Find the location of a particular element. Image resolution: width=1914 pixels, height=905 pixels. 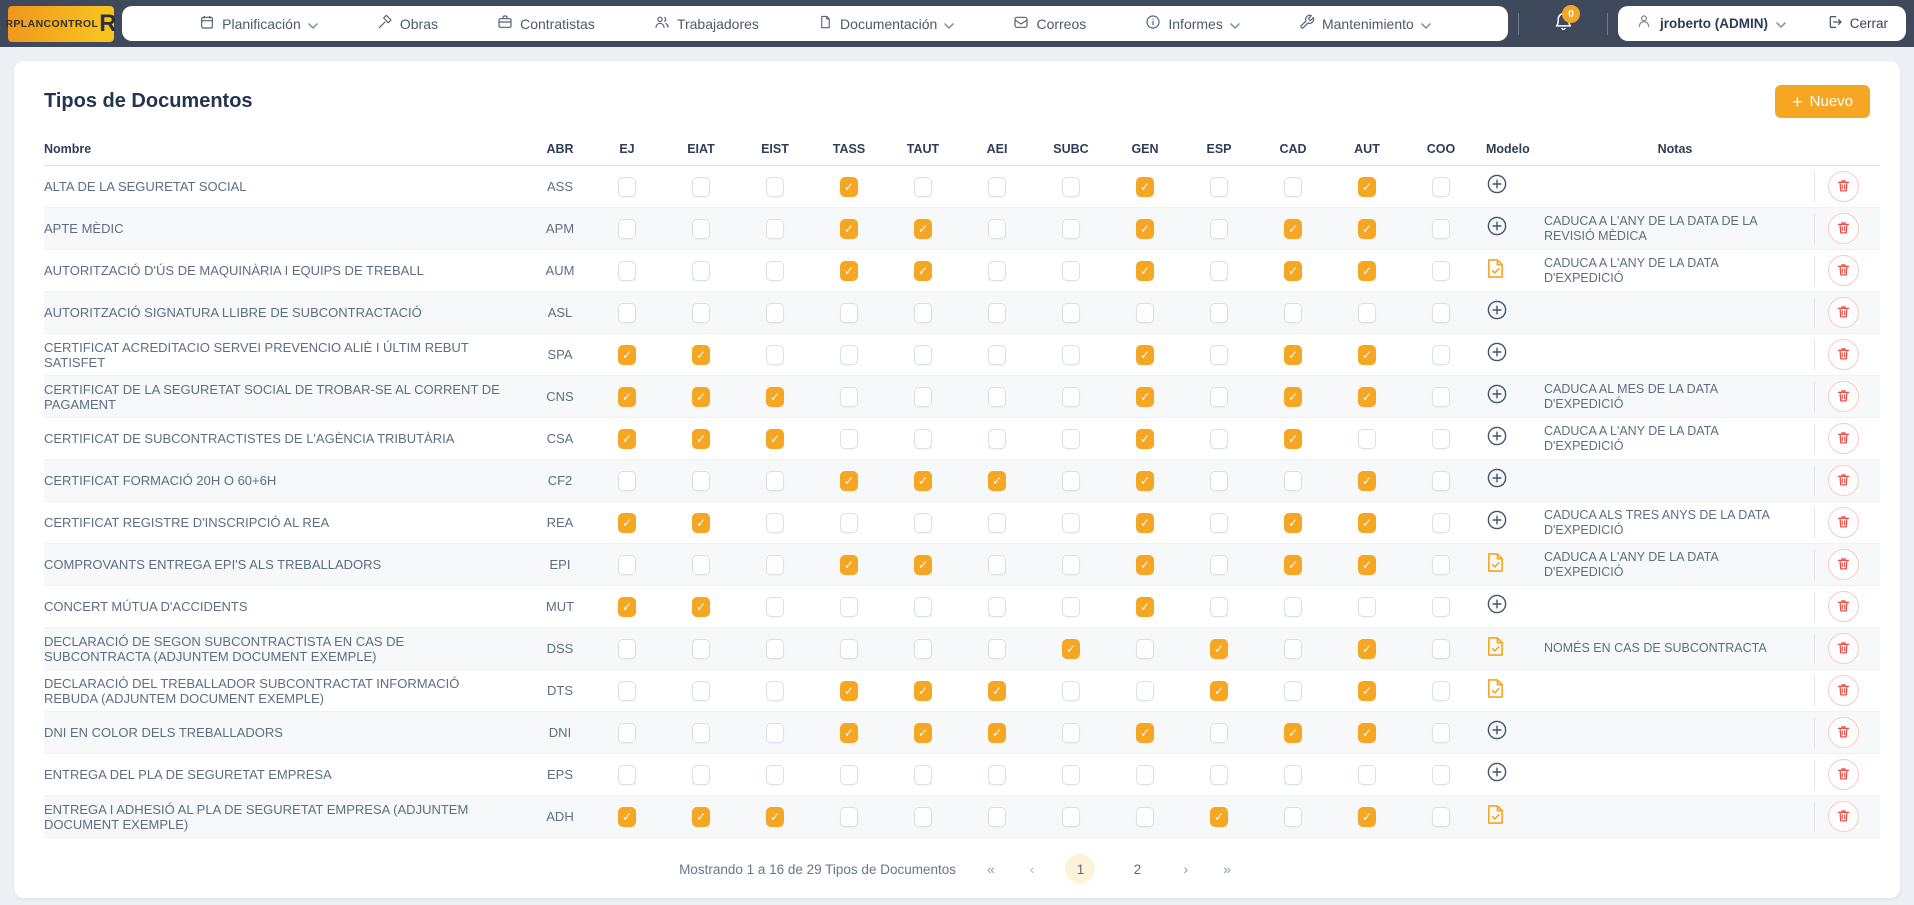

pagination-page-2: 2 is located at coordinates (1137, 869).